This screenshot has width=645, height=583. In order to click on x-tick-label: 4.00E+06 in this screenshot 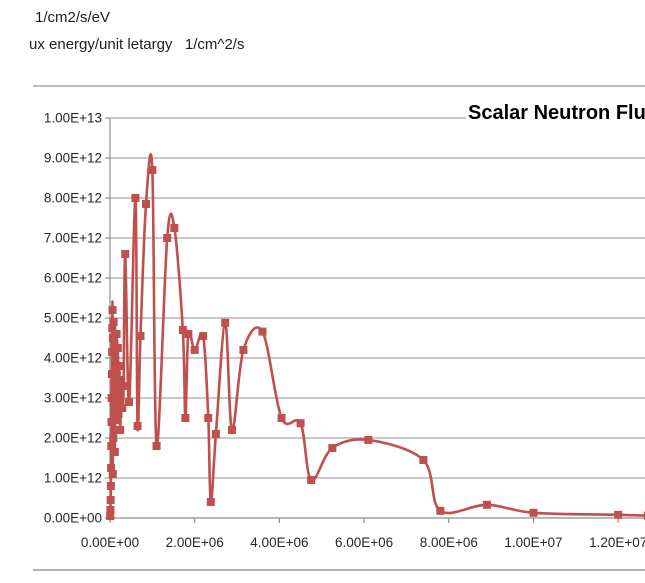, I will do `click(279, 542)`.